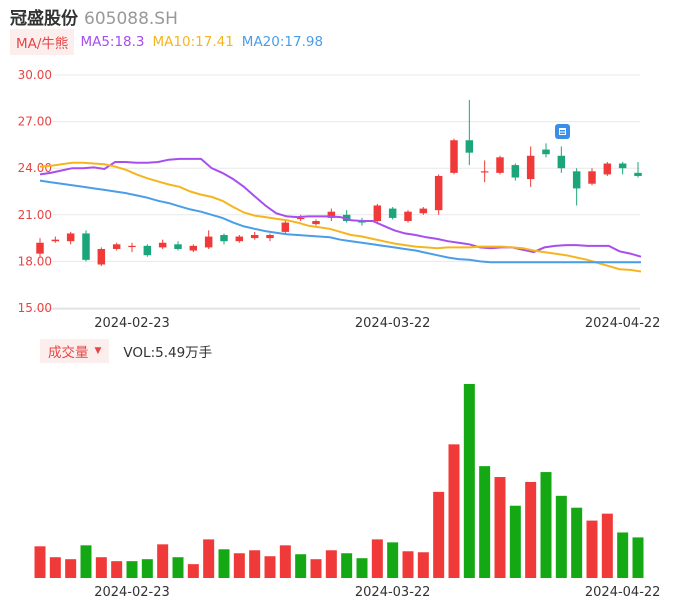 The height and width of the screenshot is (606, 686). What do you see at coordinates (68, 353) in the screenshot?
I see `volume-indicator-label: 成交量` at bounding box center [68, 353].